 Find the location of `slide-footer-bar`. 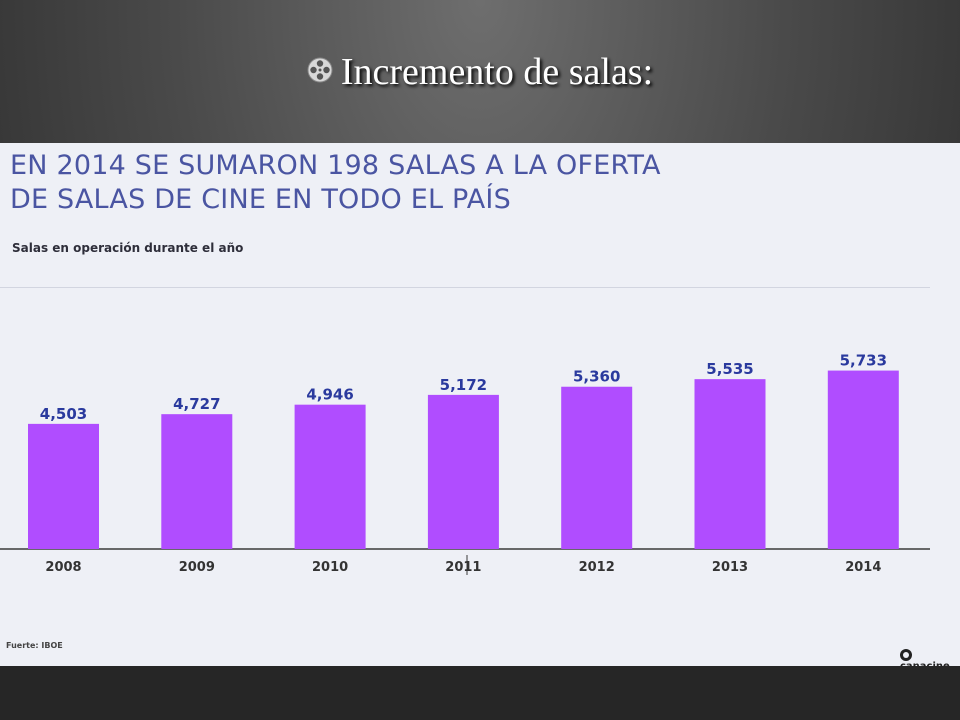

slide-footer-bar is located at coordinates (480, 693).